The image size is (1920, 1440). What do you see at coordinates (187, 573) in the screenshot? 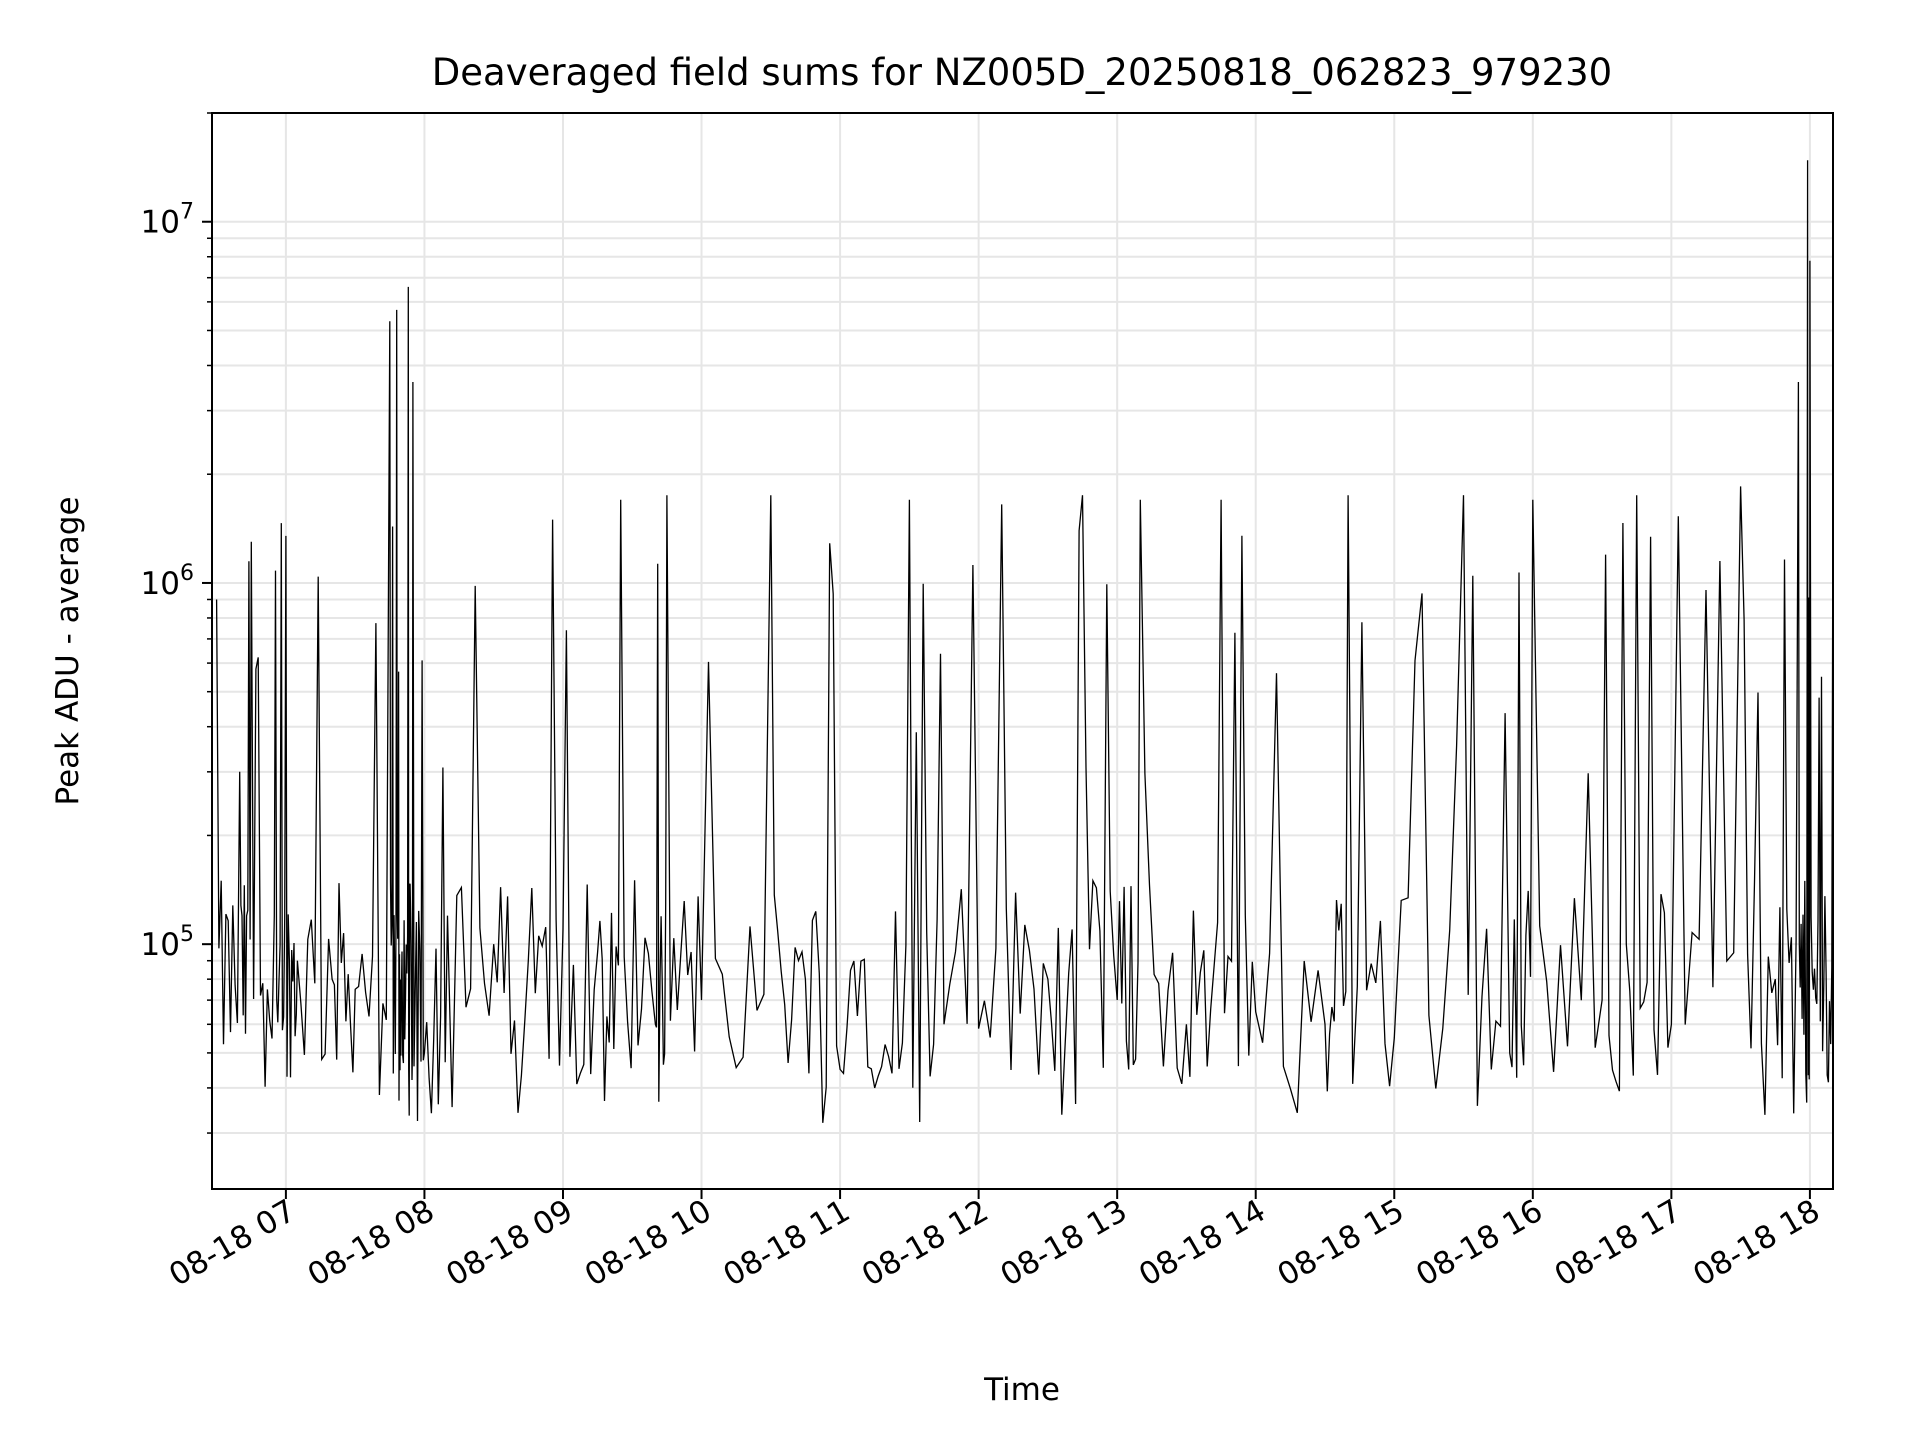
I see `y-tick-exponent: 6` at bounding box center [187, 573].